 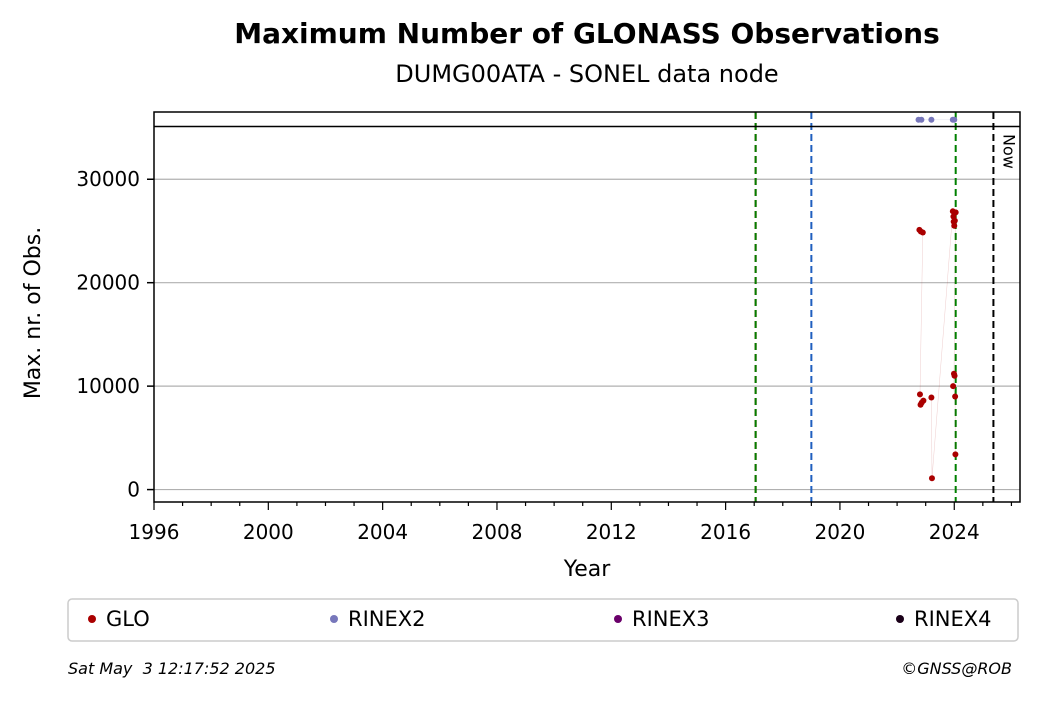 I want to click on vertical-marker-lines: Now, so click(x=886, y=307).